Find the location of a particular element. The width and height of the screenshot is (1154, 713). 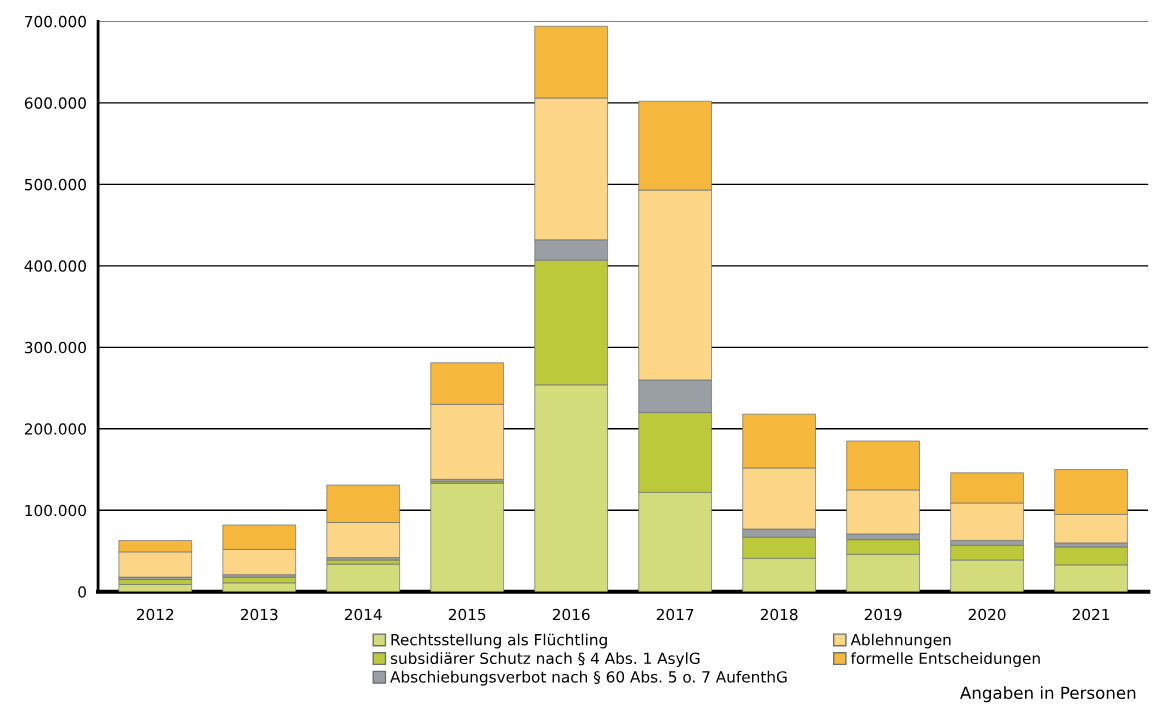

x-tick-label: 2018 is located at coordinates (779, 614).